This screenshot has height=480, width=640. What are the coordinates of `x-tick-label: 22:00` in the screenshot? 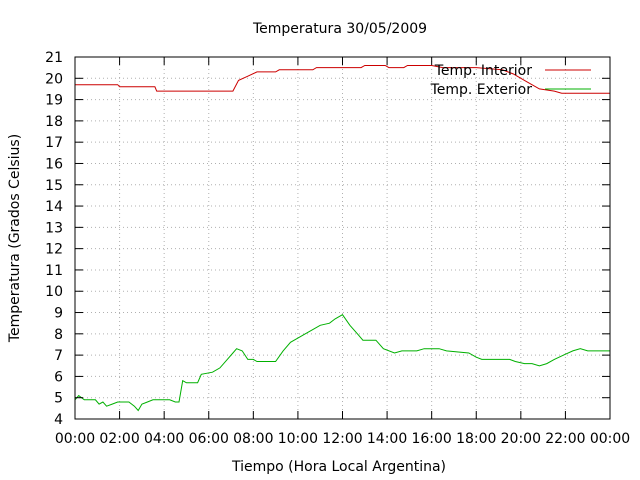 It's located at (565, 439).